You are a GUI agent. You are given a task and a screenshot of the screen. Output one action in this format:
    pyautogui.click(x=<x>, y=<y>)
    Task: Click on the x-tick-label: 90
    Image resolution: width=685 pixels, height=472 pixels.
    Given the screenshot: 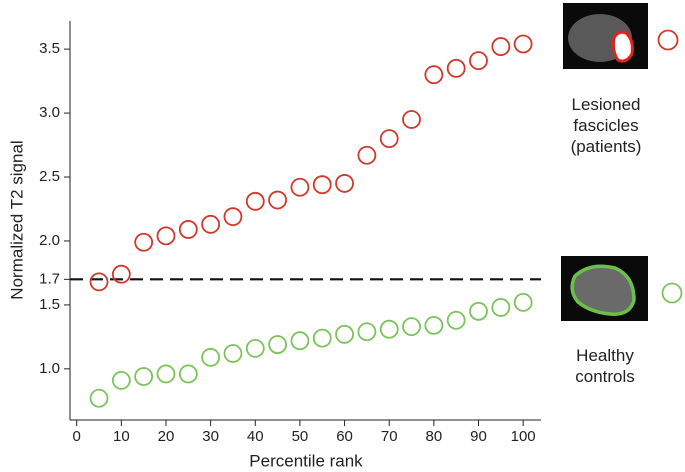 What is the action you would take?
    pyautogui.click(x=478, y=436)
    